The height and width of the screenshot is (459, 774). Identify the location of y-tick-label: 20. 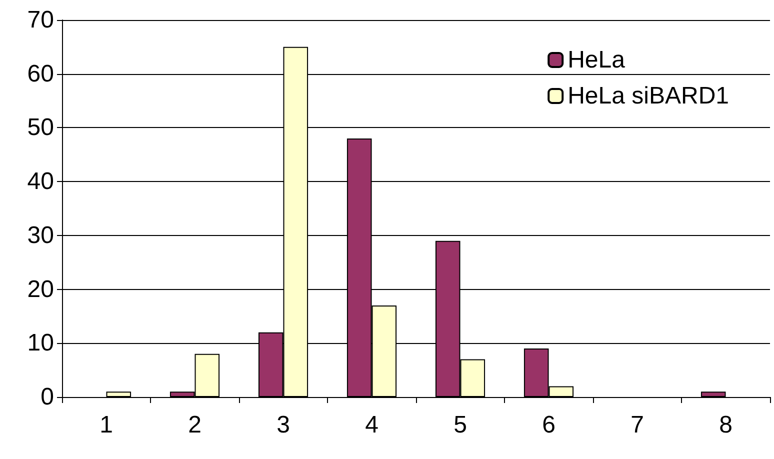
(40, 289).